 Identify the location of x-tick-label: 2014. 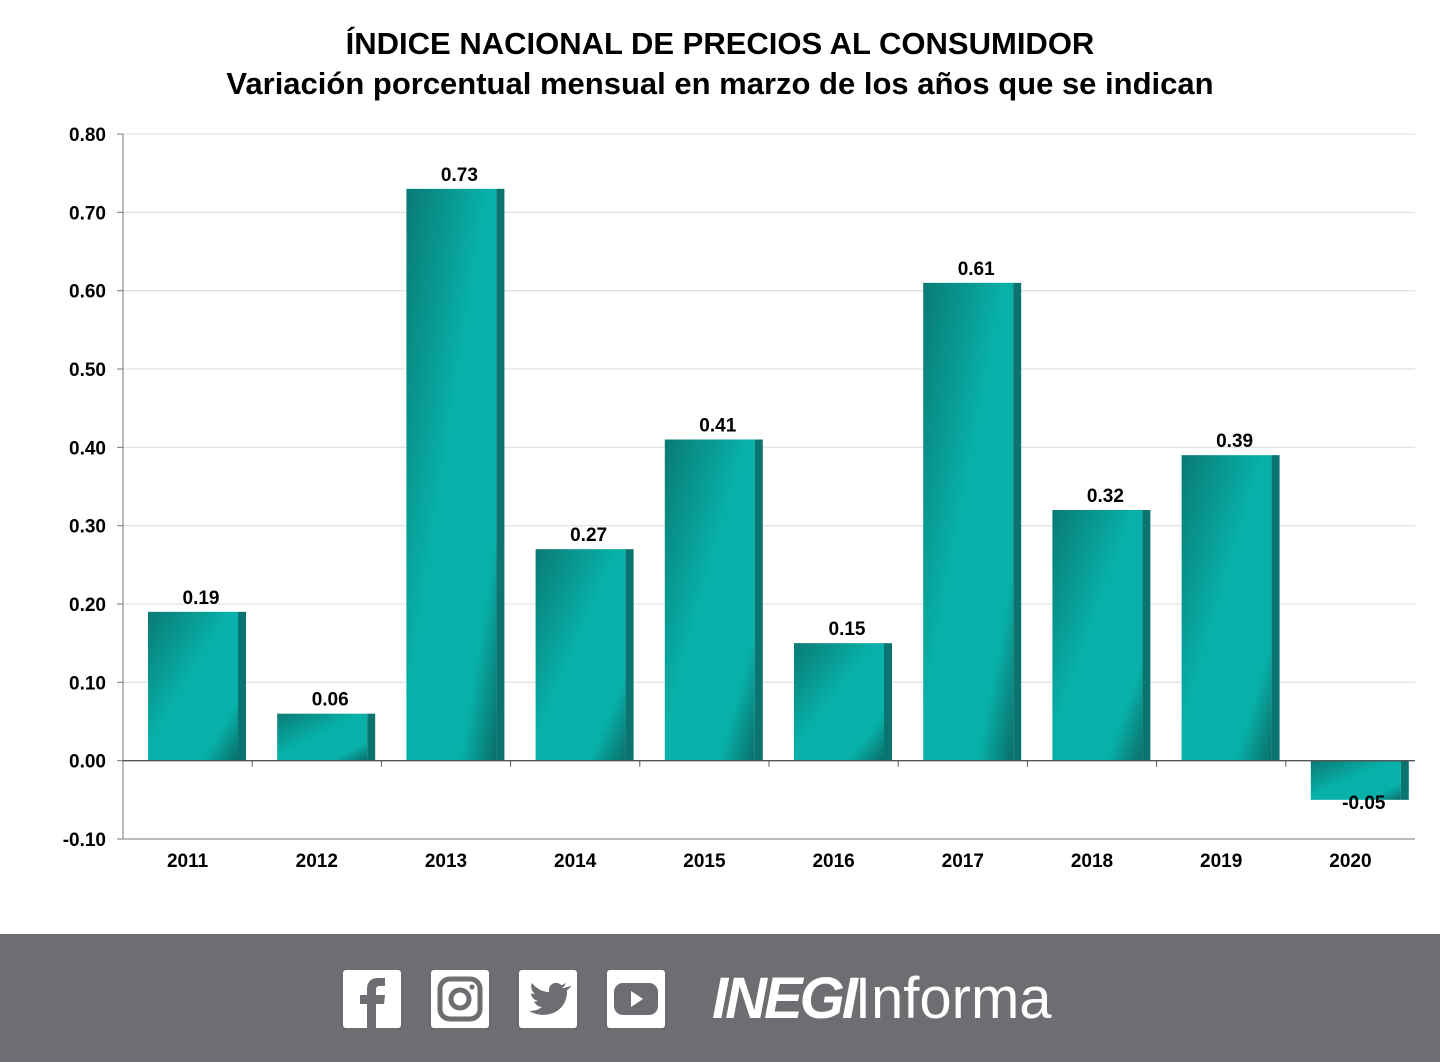
(575, 861).